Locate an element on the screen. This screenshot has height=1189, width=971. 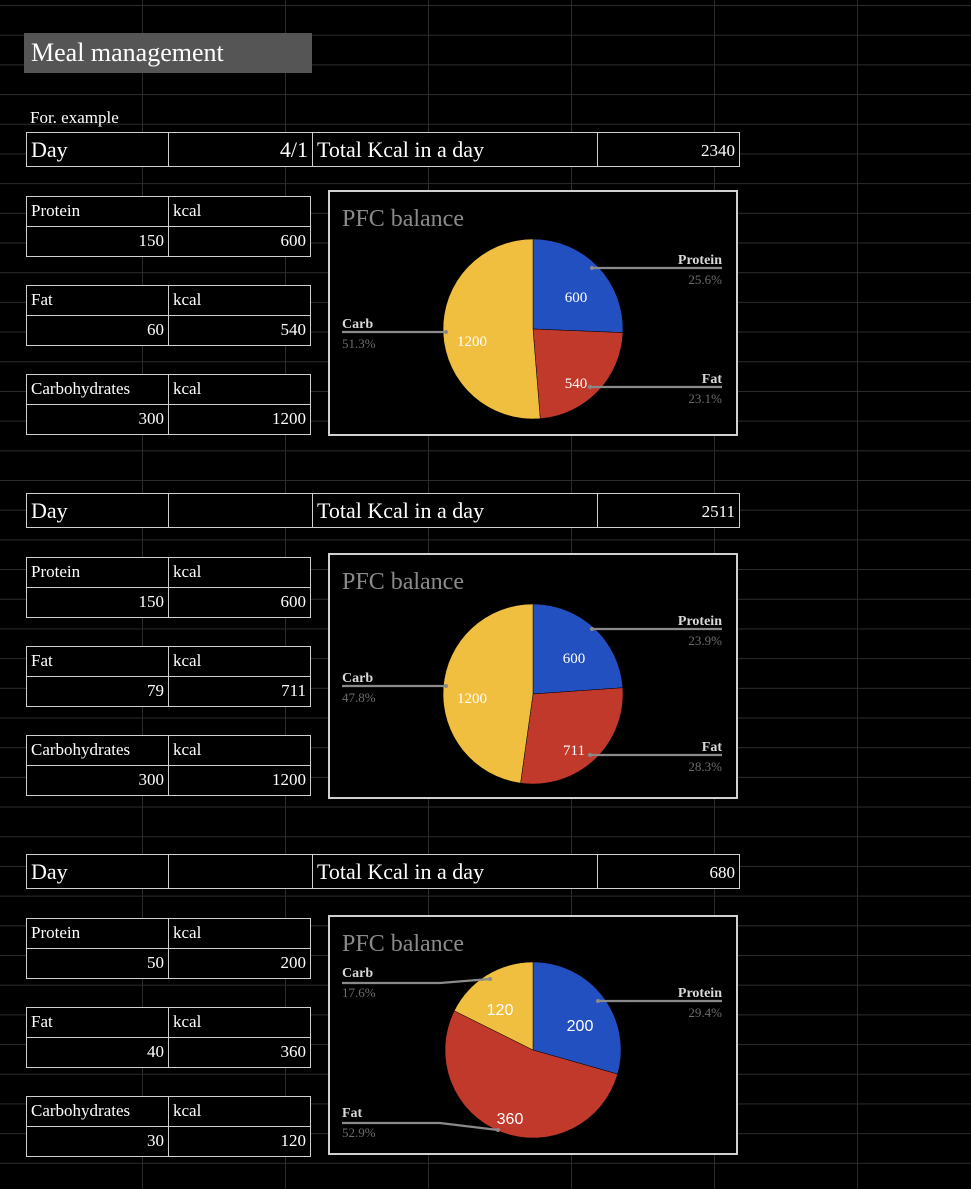
legend-percent-protein: 29.4% is located at coordinates (705, 1012).